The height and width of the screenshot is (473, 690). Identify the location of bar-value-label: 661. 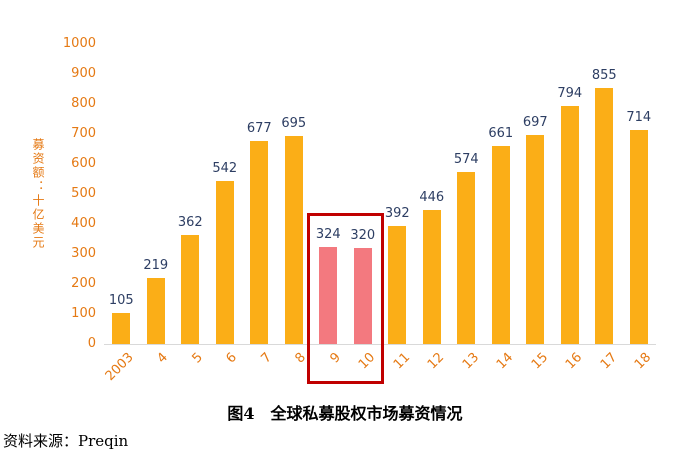
(501, 133).